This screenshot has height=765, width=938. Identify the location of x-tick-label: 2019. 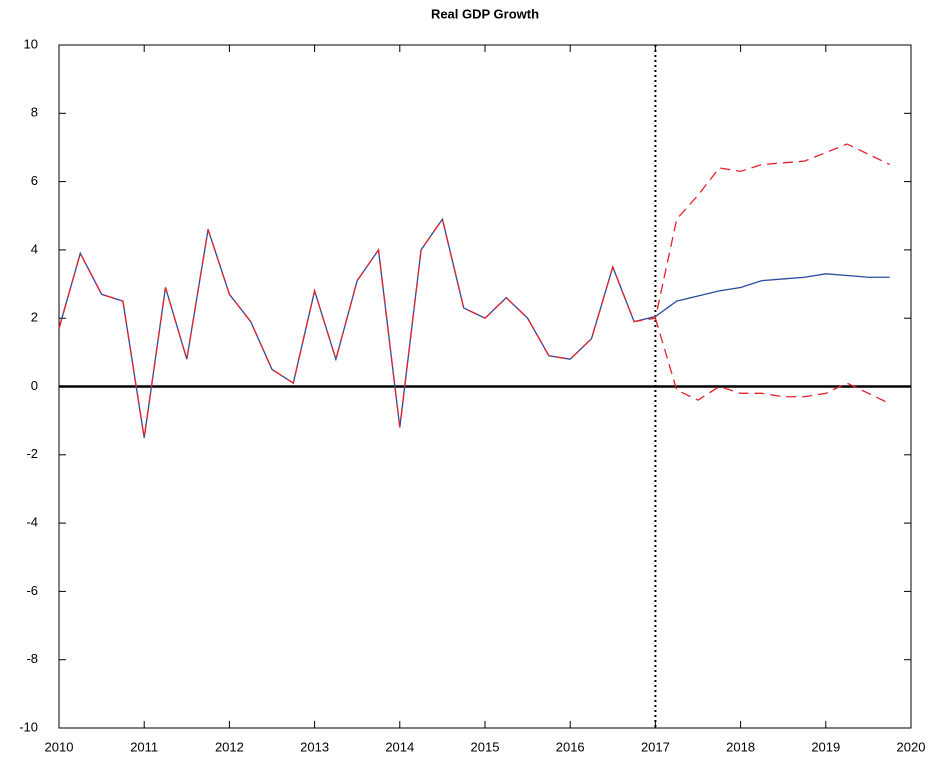
(825, 746).